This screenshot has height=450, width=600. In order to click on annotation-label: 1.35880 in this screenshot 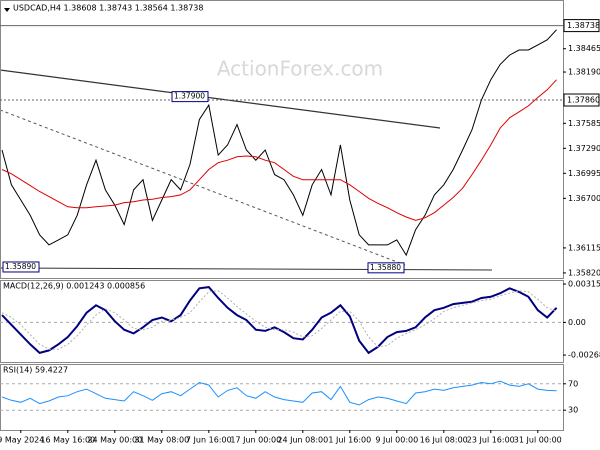, I will do `click(385, 267)`.